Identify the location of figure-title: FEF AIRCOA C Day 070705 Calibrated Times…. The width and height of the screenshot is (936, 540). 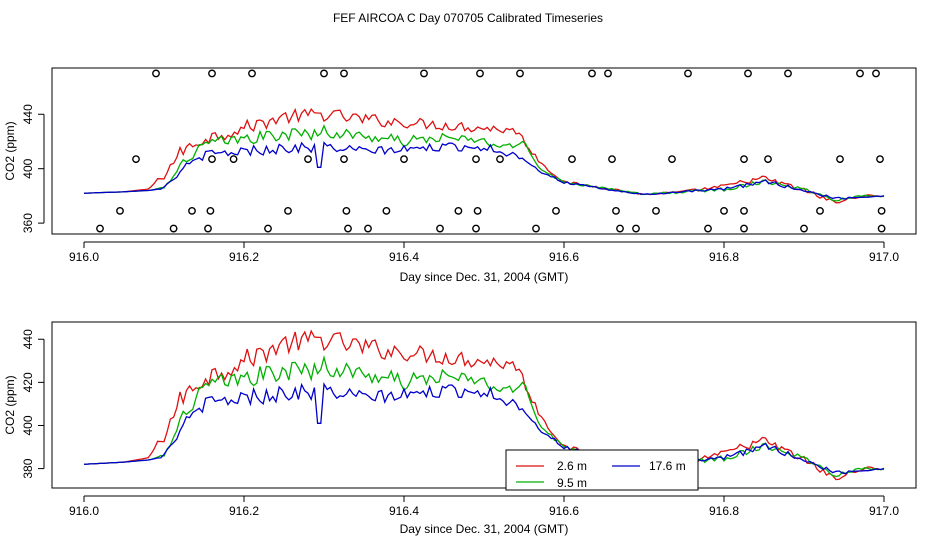
(468, 18).